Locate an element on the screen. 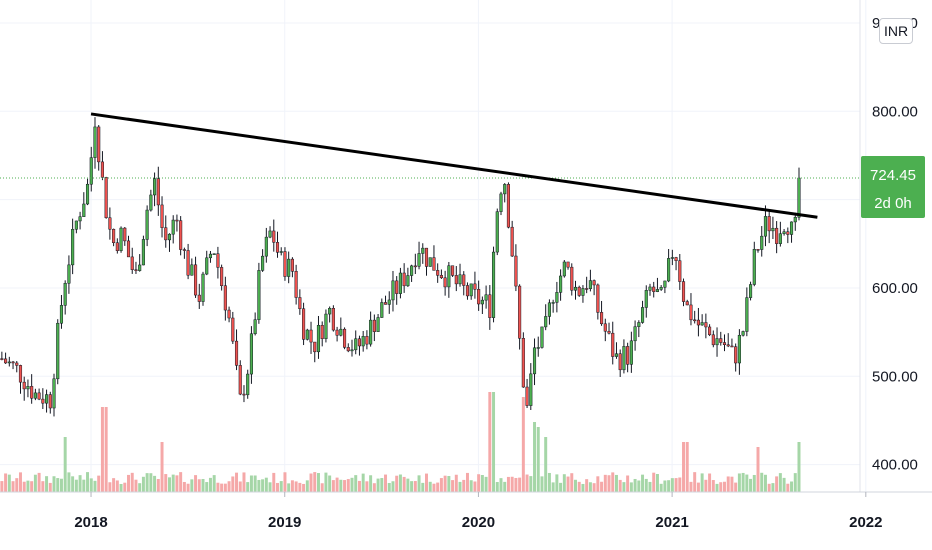  currency-button: INR is located at coordinates (896, 31).